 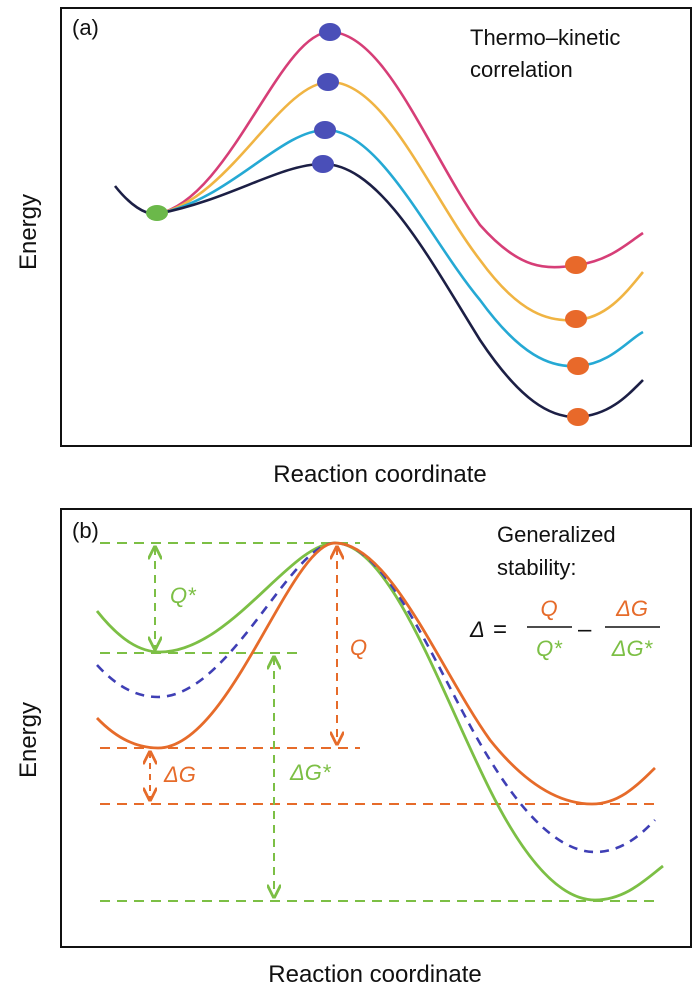 I want to click on formula-lhs: Δ, so click(x=477, y=629).